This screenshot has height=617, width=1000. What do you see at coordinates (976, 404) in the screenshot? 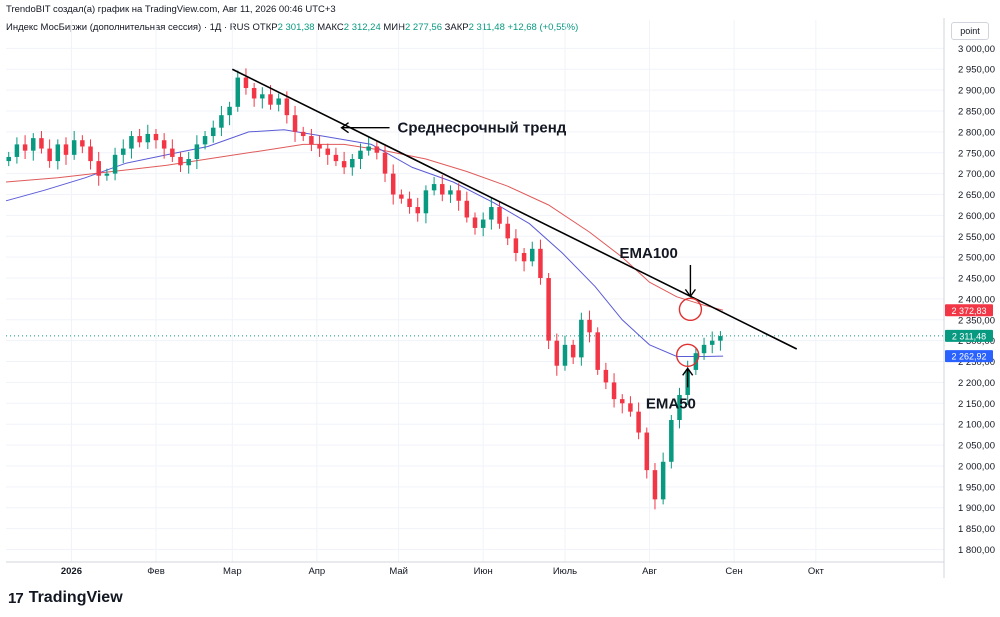
I see `y-tick-label: 2 150,00` at bounding box center [976, 404].